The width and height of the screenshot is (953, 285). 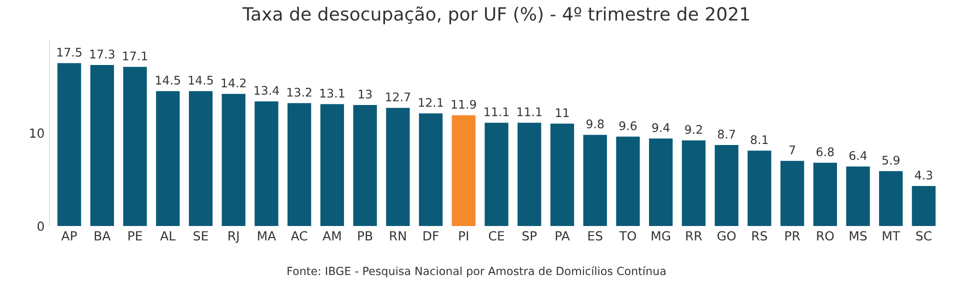 I want to click on x-tick-label: AP, so click(x=69, y=235).